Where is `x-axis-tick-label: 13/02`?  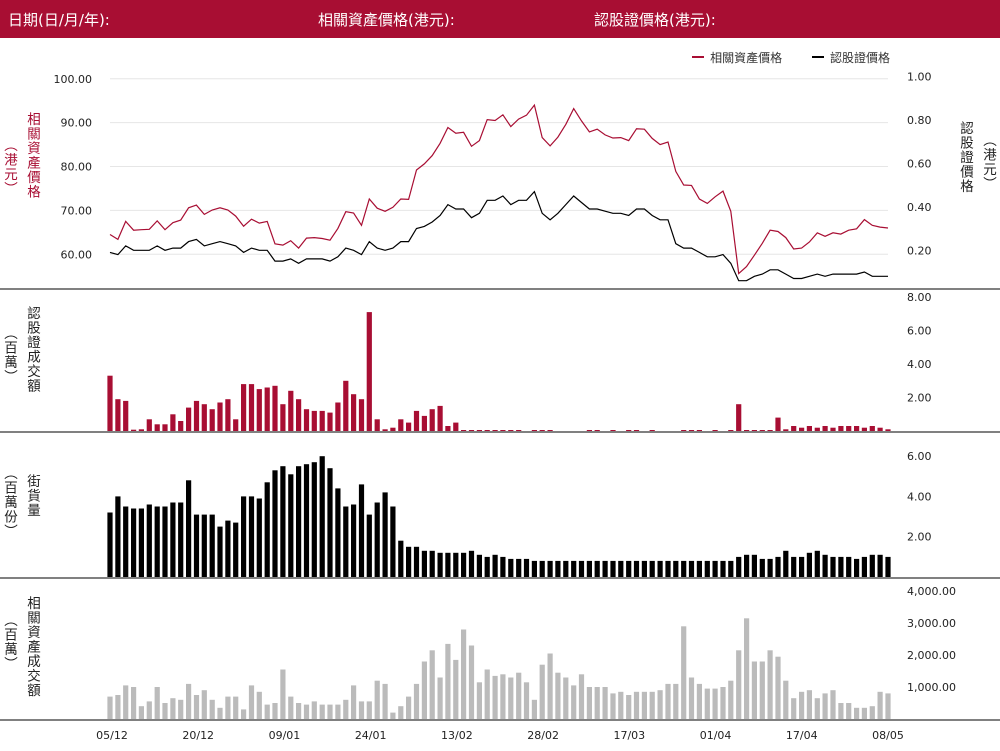
x-axis-tick-label: 13/02 is located at coordinates (457, 735).